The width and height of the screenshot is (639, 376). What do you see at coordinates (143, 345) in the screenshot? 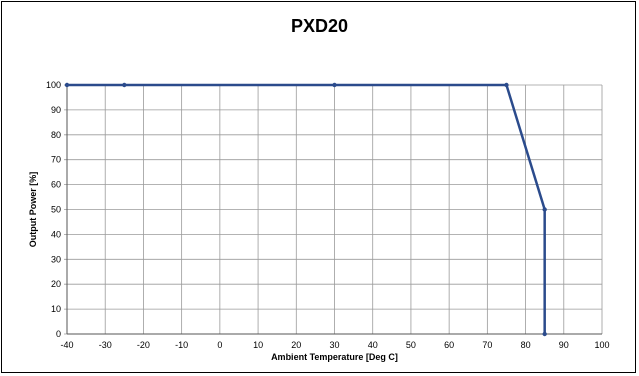
I see `x-tick-label: -20` at bounding box center [143, 345].